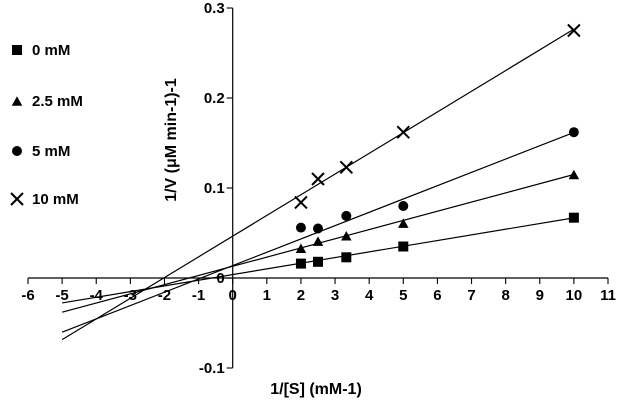 This screenshot has height=404, width=623. What do you see at coordinates (61, 295) in the screenshot?
I see `x-tick-label: -5` at bounding box center [61, 295].